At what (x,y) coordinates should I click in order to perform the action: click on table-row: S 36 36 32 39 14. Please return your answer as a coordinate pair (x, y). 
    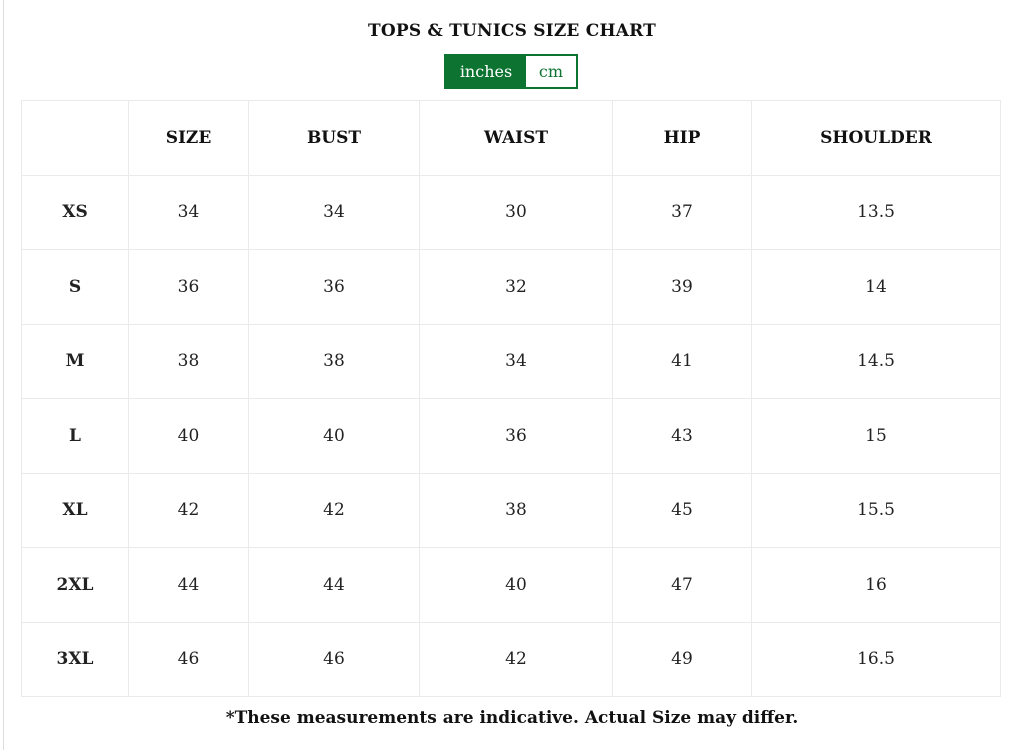
    Looking at the image, I should click on (511, 287).